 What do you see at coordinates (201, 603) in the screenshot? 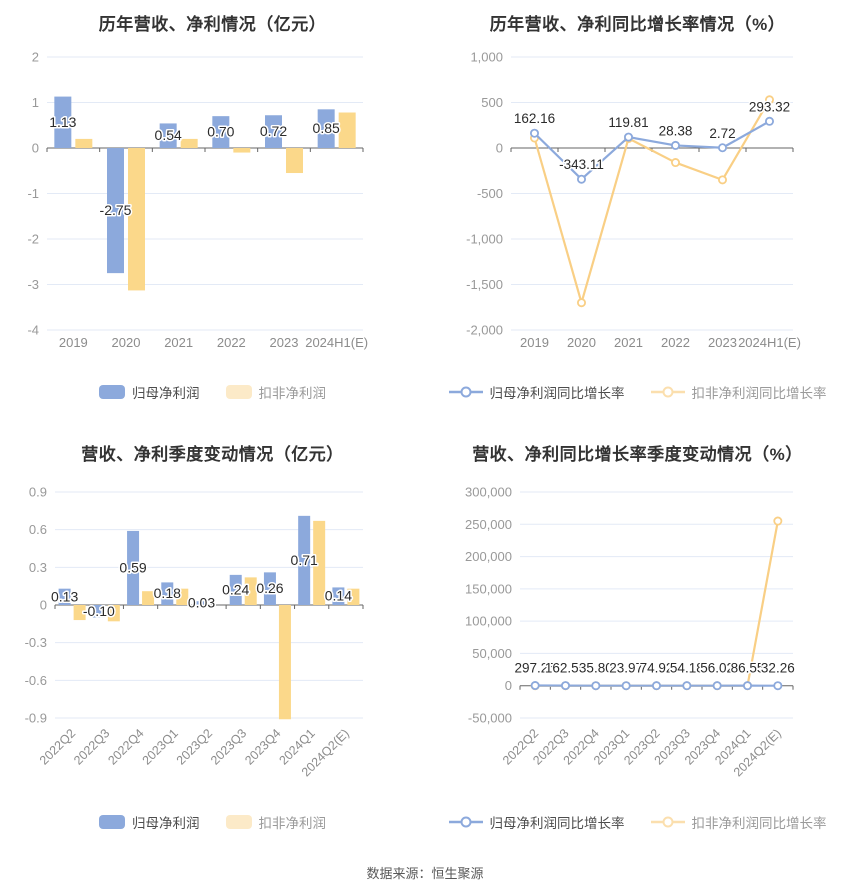
I see `svg-text: 0.03` at bounding box center [201, 603].